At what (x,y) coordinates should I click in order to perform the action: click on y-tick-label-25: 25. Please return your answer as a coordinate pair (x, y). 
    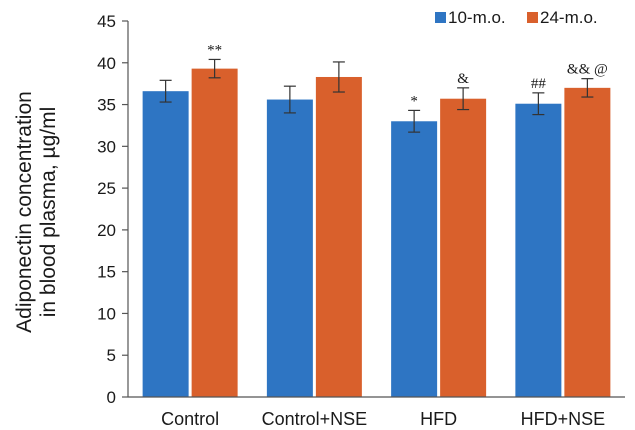
    Looking at the image, I should click on (106, 188).